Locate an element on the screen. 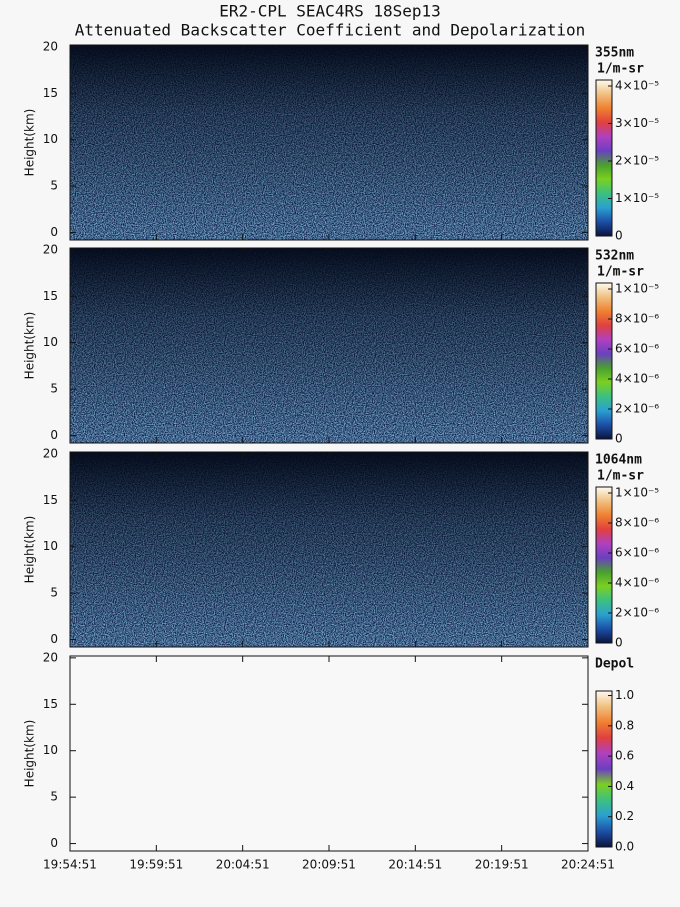 This screenshot has height=907, width=680. colorbar-tick-label: 0.6 is located at coordinates (624, 756).